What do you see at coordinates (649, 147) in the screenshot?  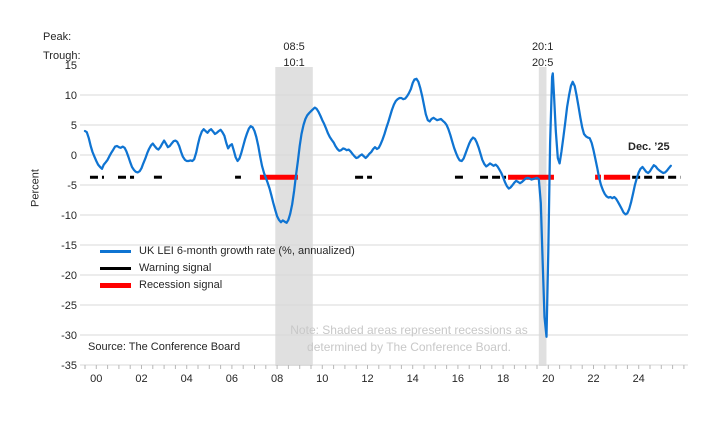 I see `last-point-label: Dec. ’25` at bounding box center [649, 147].